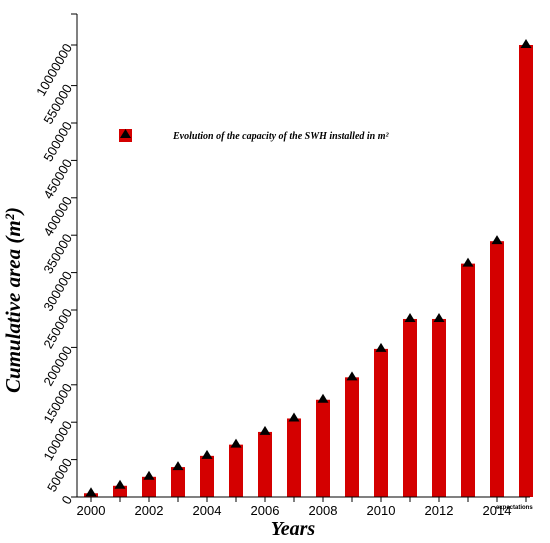  I want to click on y-tick-label: 0, so click(66, 500).